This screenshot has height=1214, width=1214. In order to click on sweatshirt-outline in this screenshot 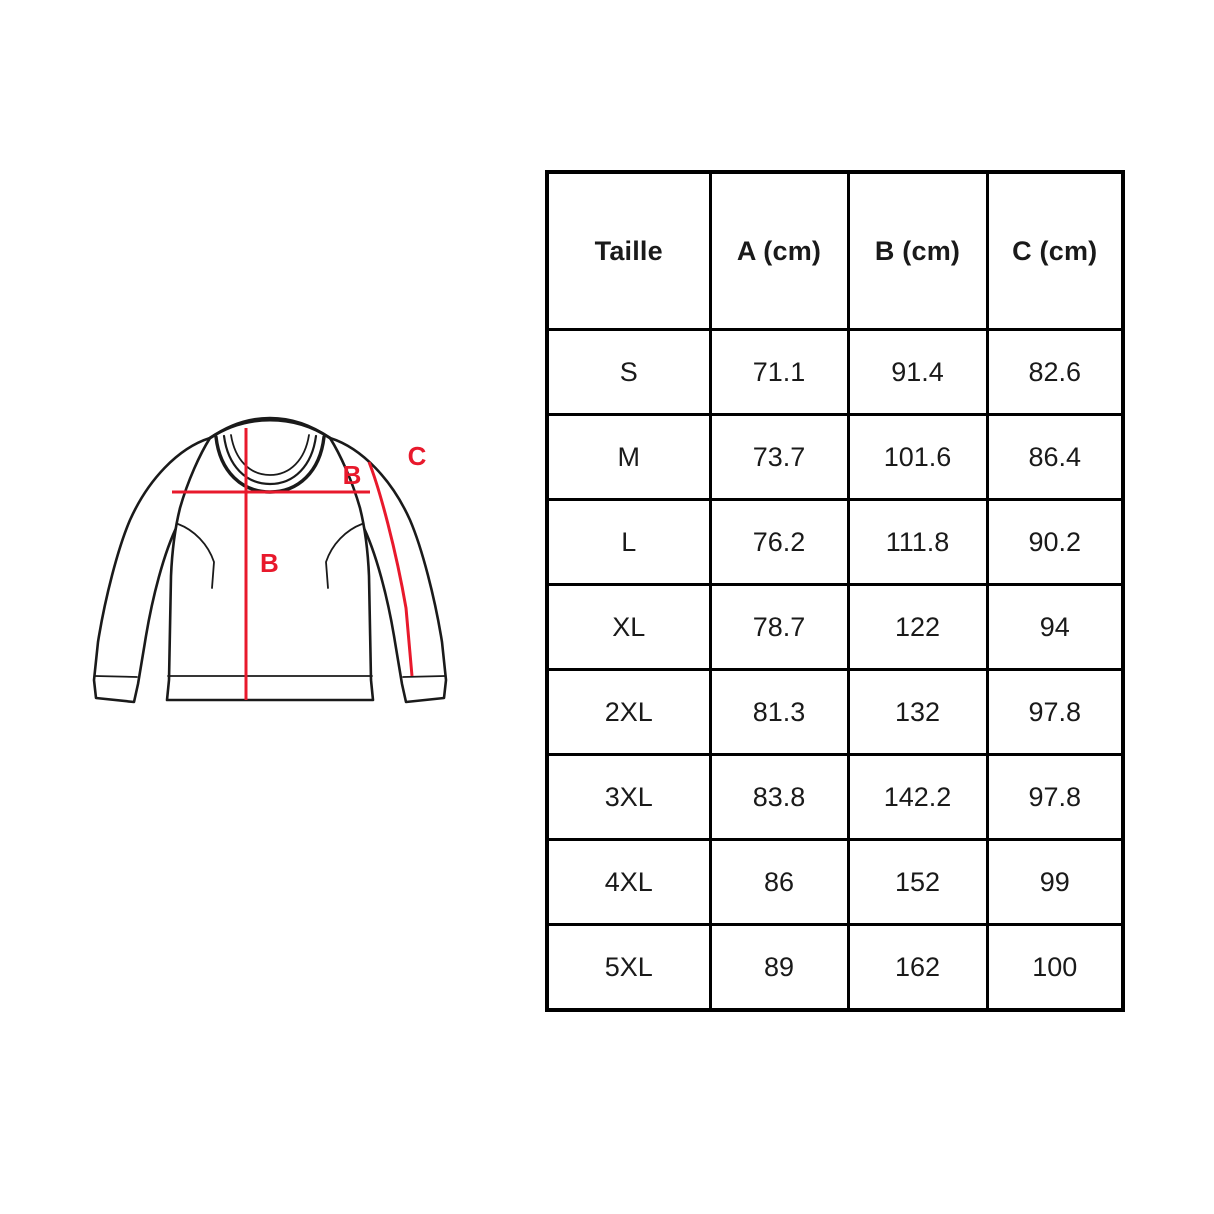, I will do `click(270, 560)`.